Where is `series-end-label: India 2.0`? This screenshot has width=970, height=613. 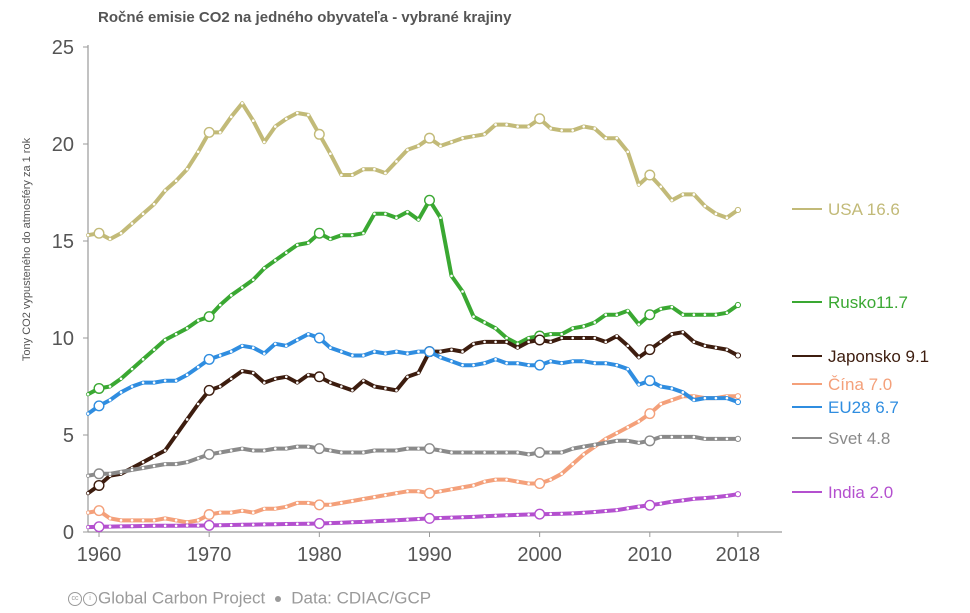
series-end-label: India 2.0 is located at coordinates (860, 492).